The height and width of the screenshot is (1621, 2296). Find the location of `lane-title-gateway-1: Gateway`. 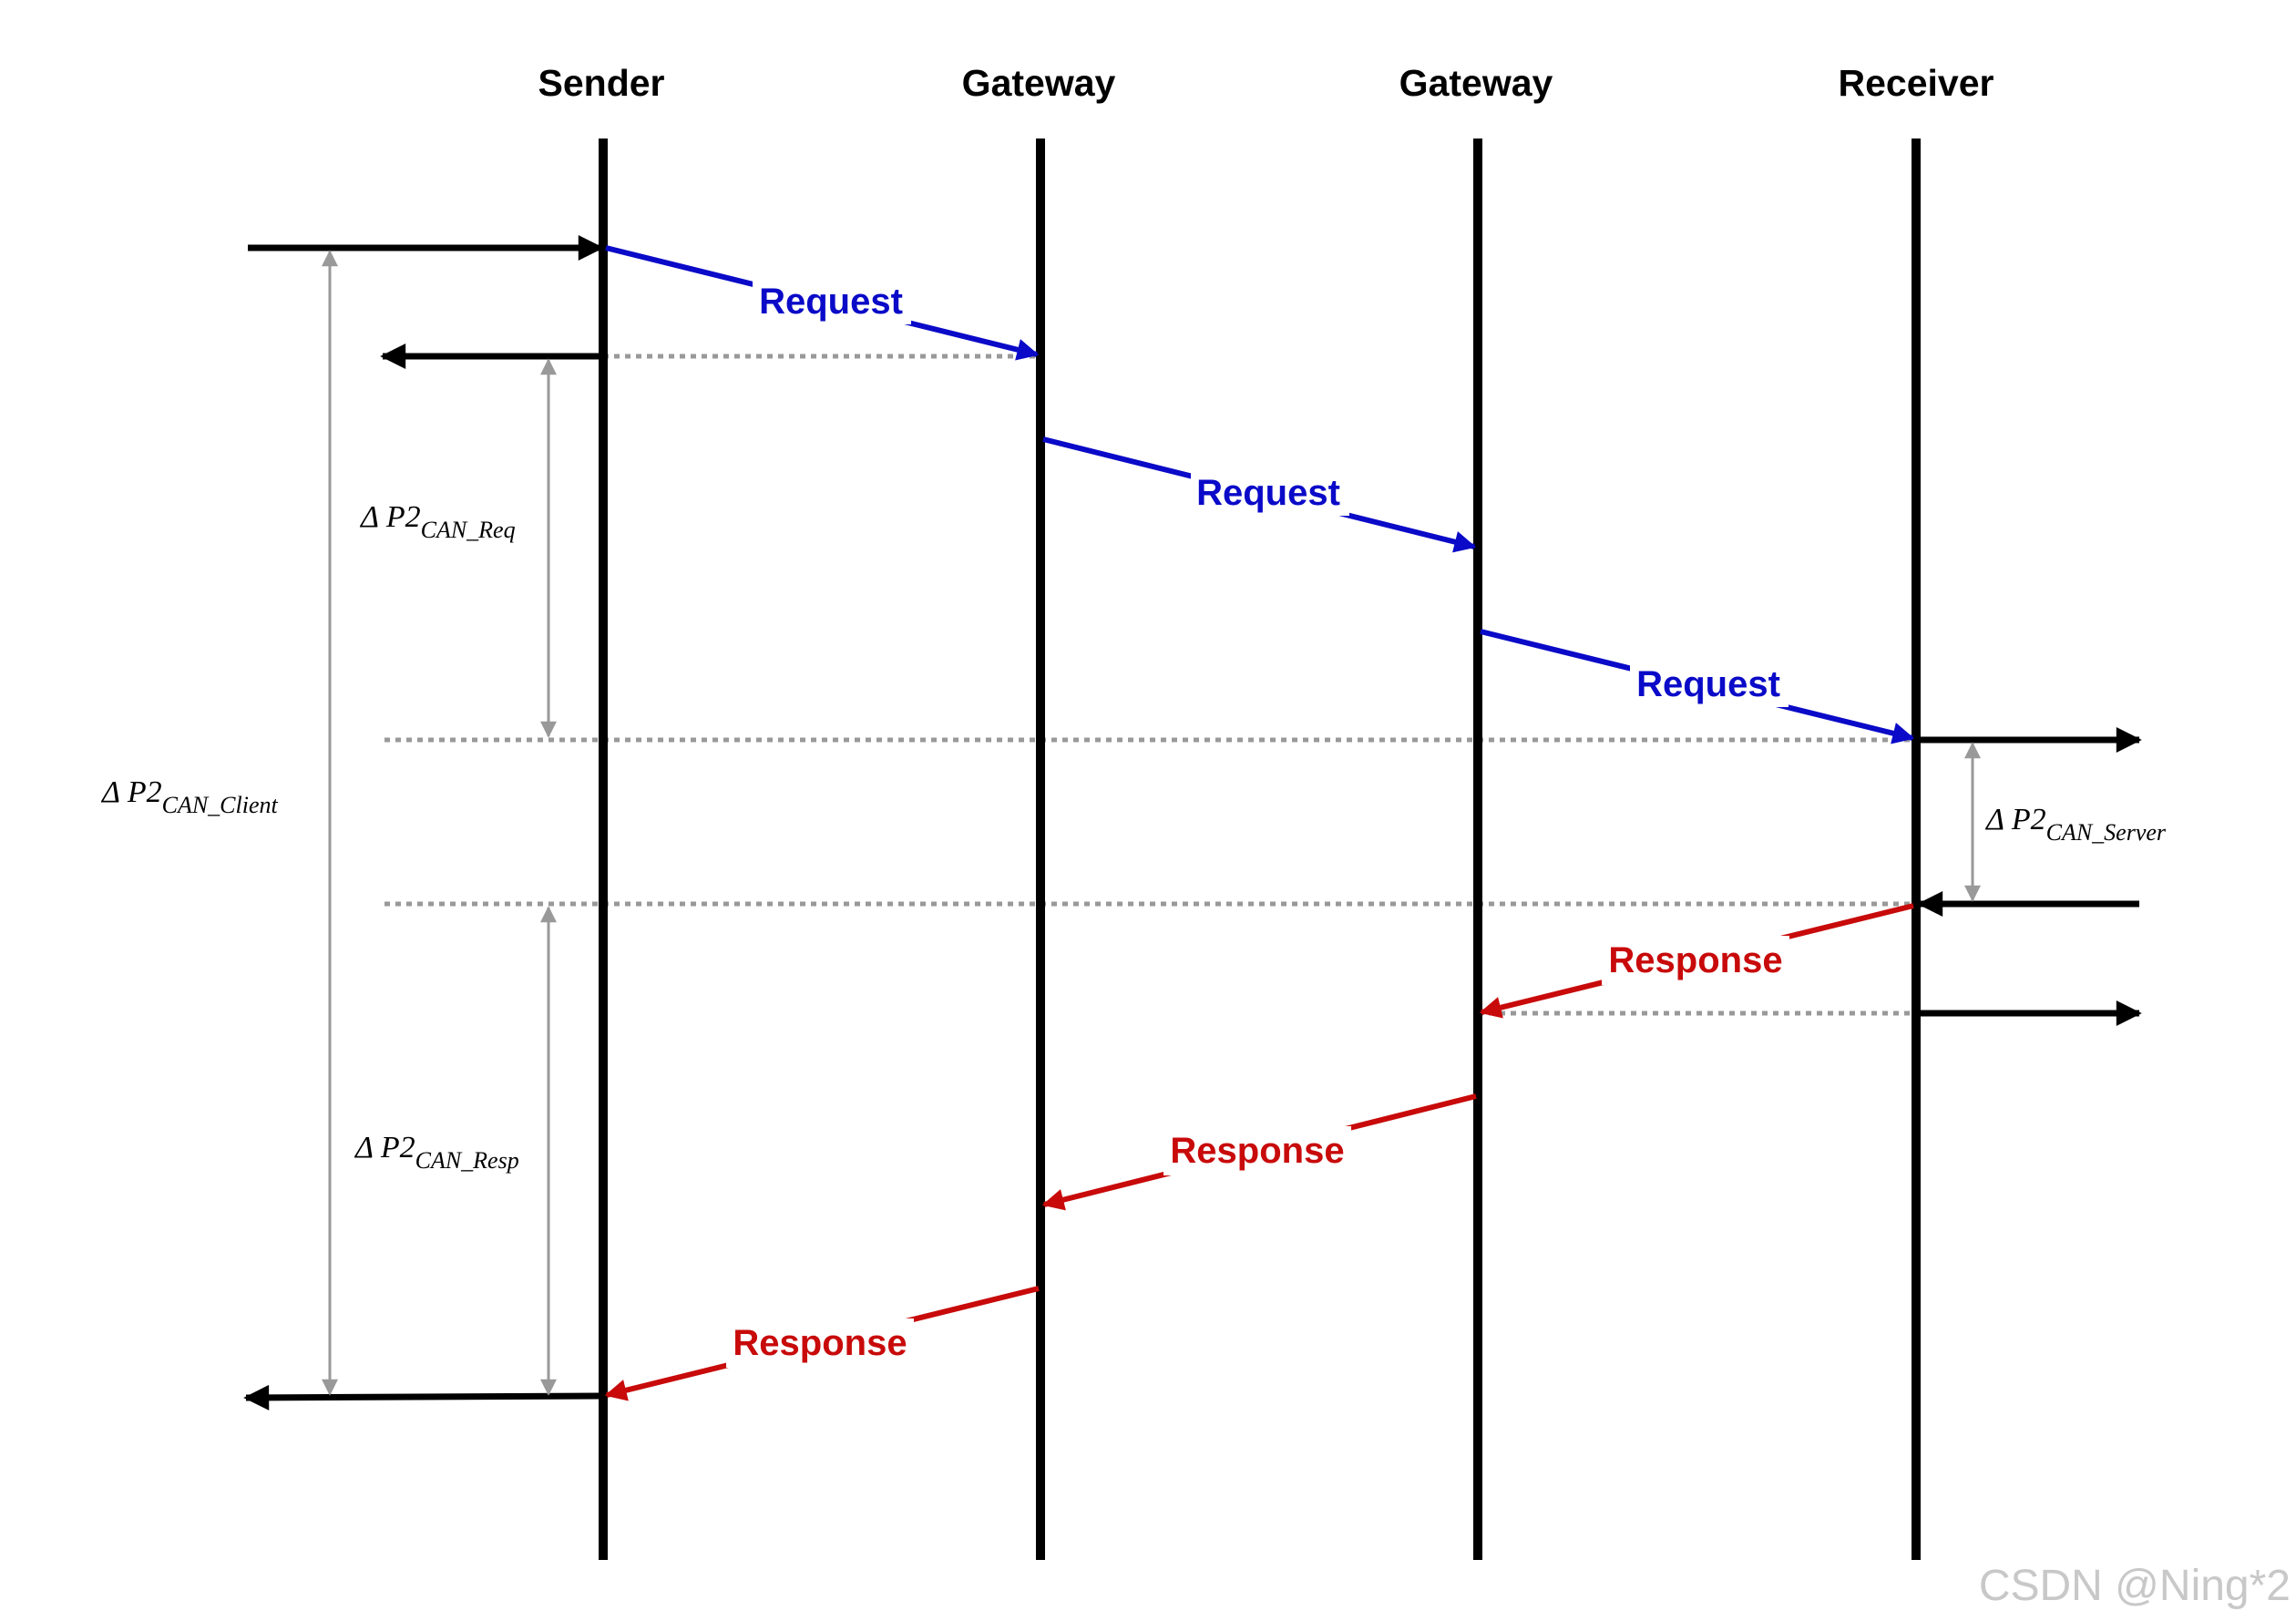

lane-title-gateway-1: Gateway is located at coordinates (1039, 83).